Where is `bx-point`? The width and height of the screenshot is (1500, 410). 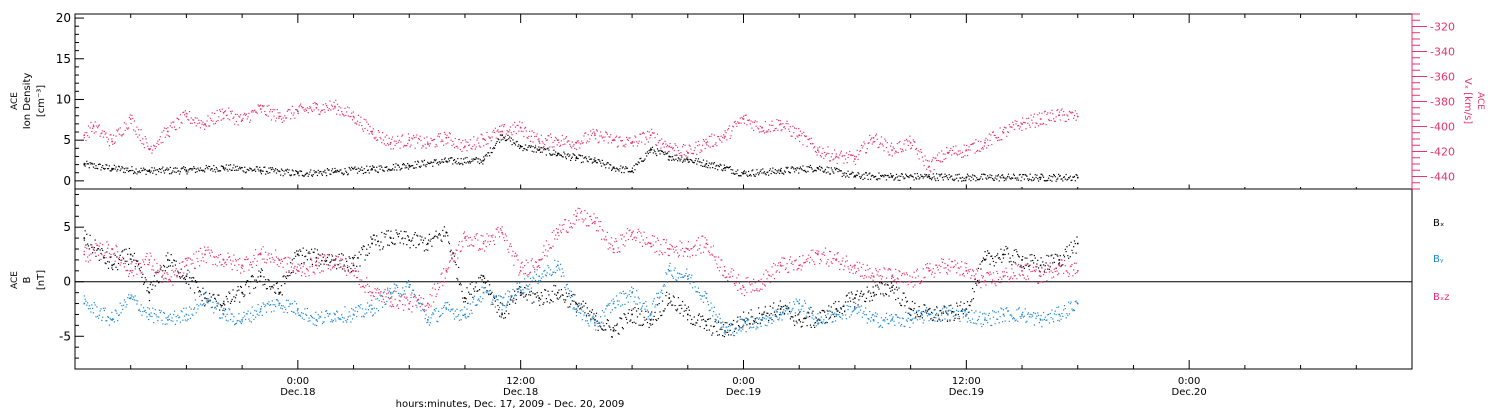 bx-point is located at coordinates (112, 265).